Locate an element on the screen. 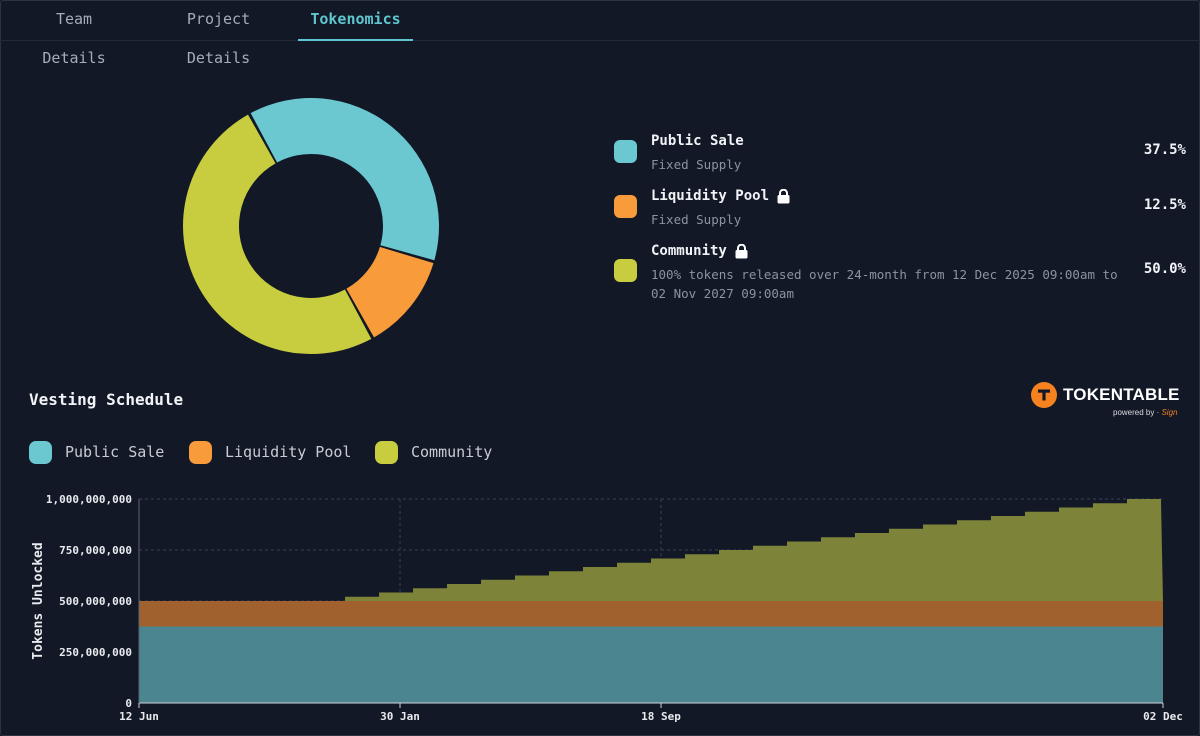 Image resolution: width=1200 pixels, height=736 pixels. legend-title: Public Sale is located at coordinates (697, 141).